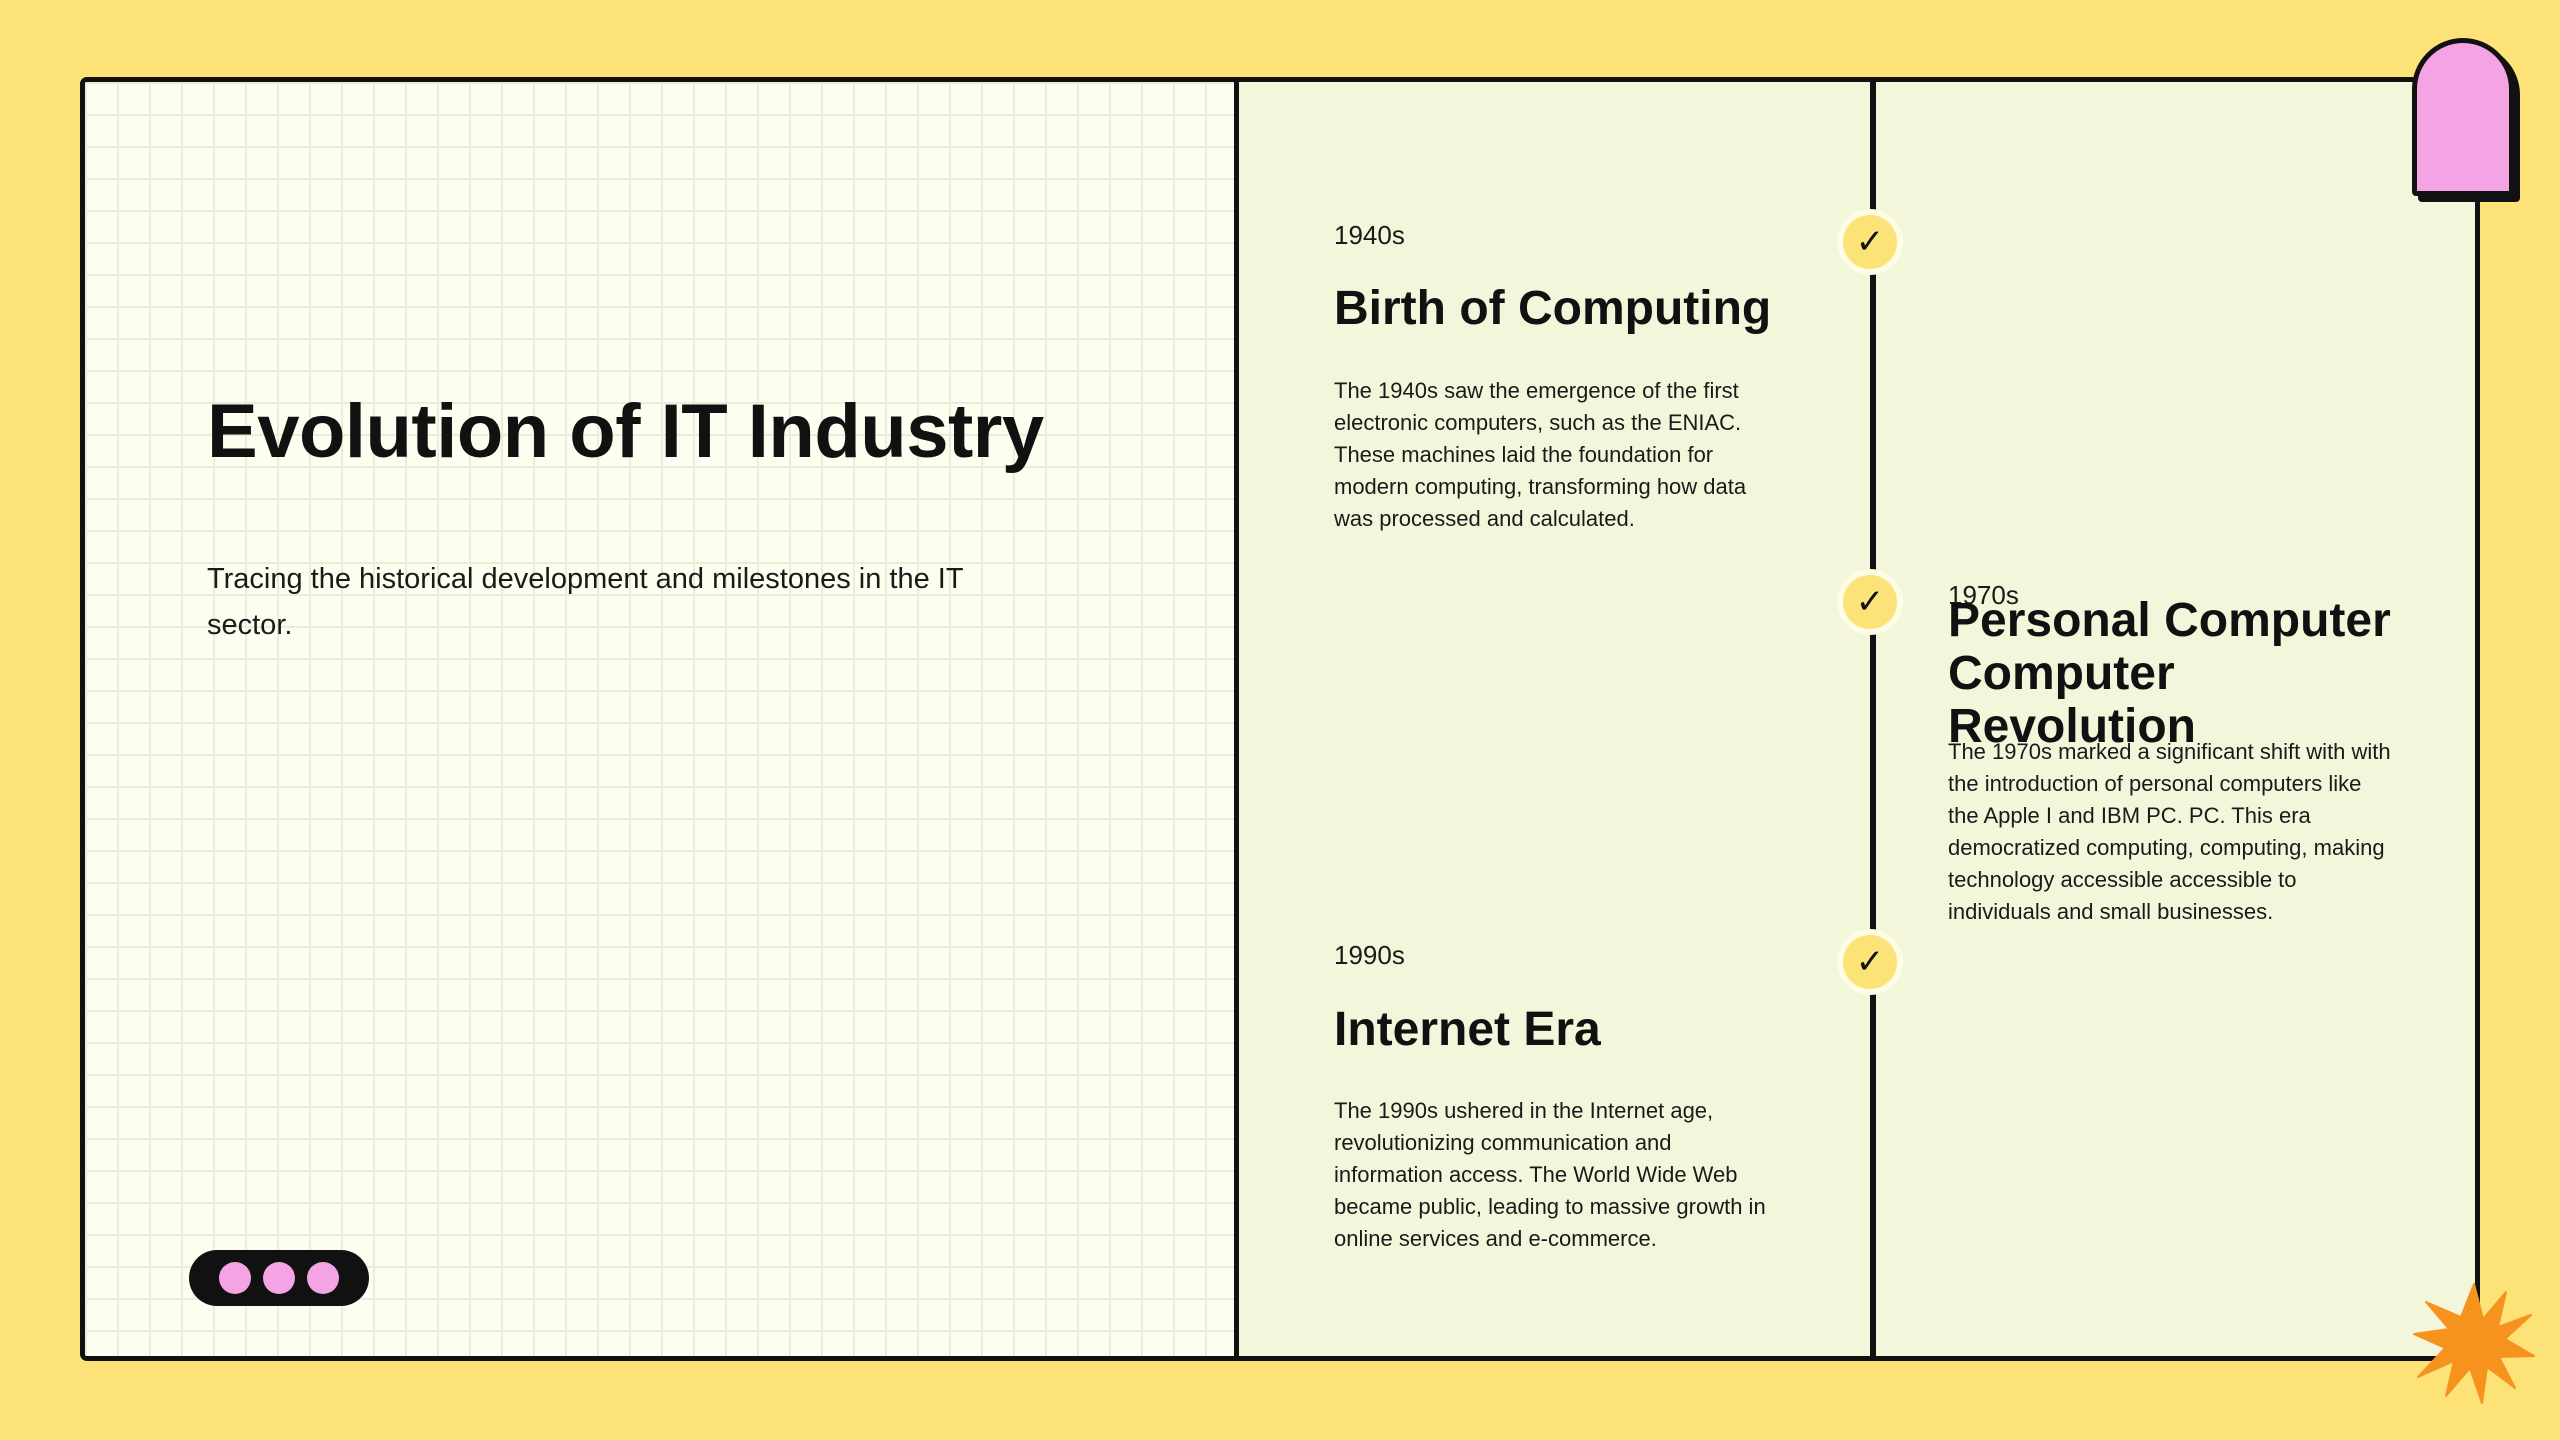  Describe the element at coordinates (2474, 1343) in the screenshot. I see `starburst-icon` at that location.